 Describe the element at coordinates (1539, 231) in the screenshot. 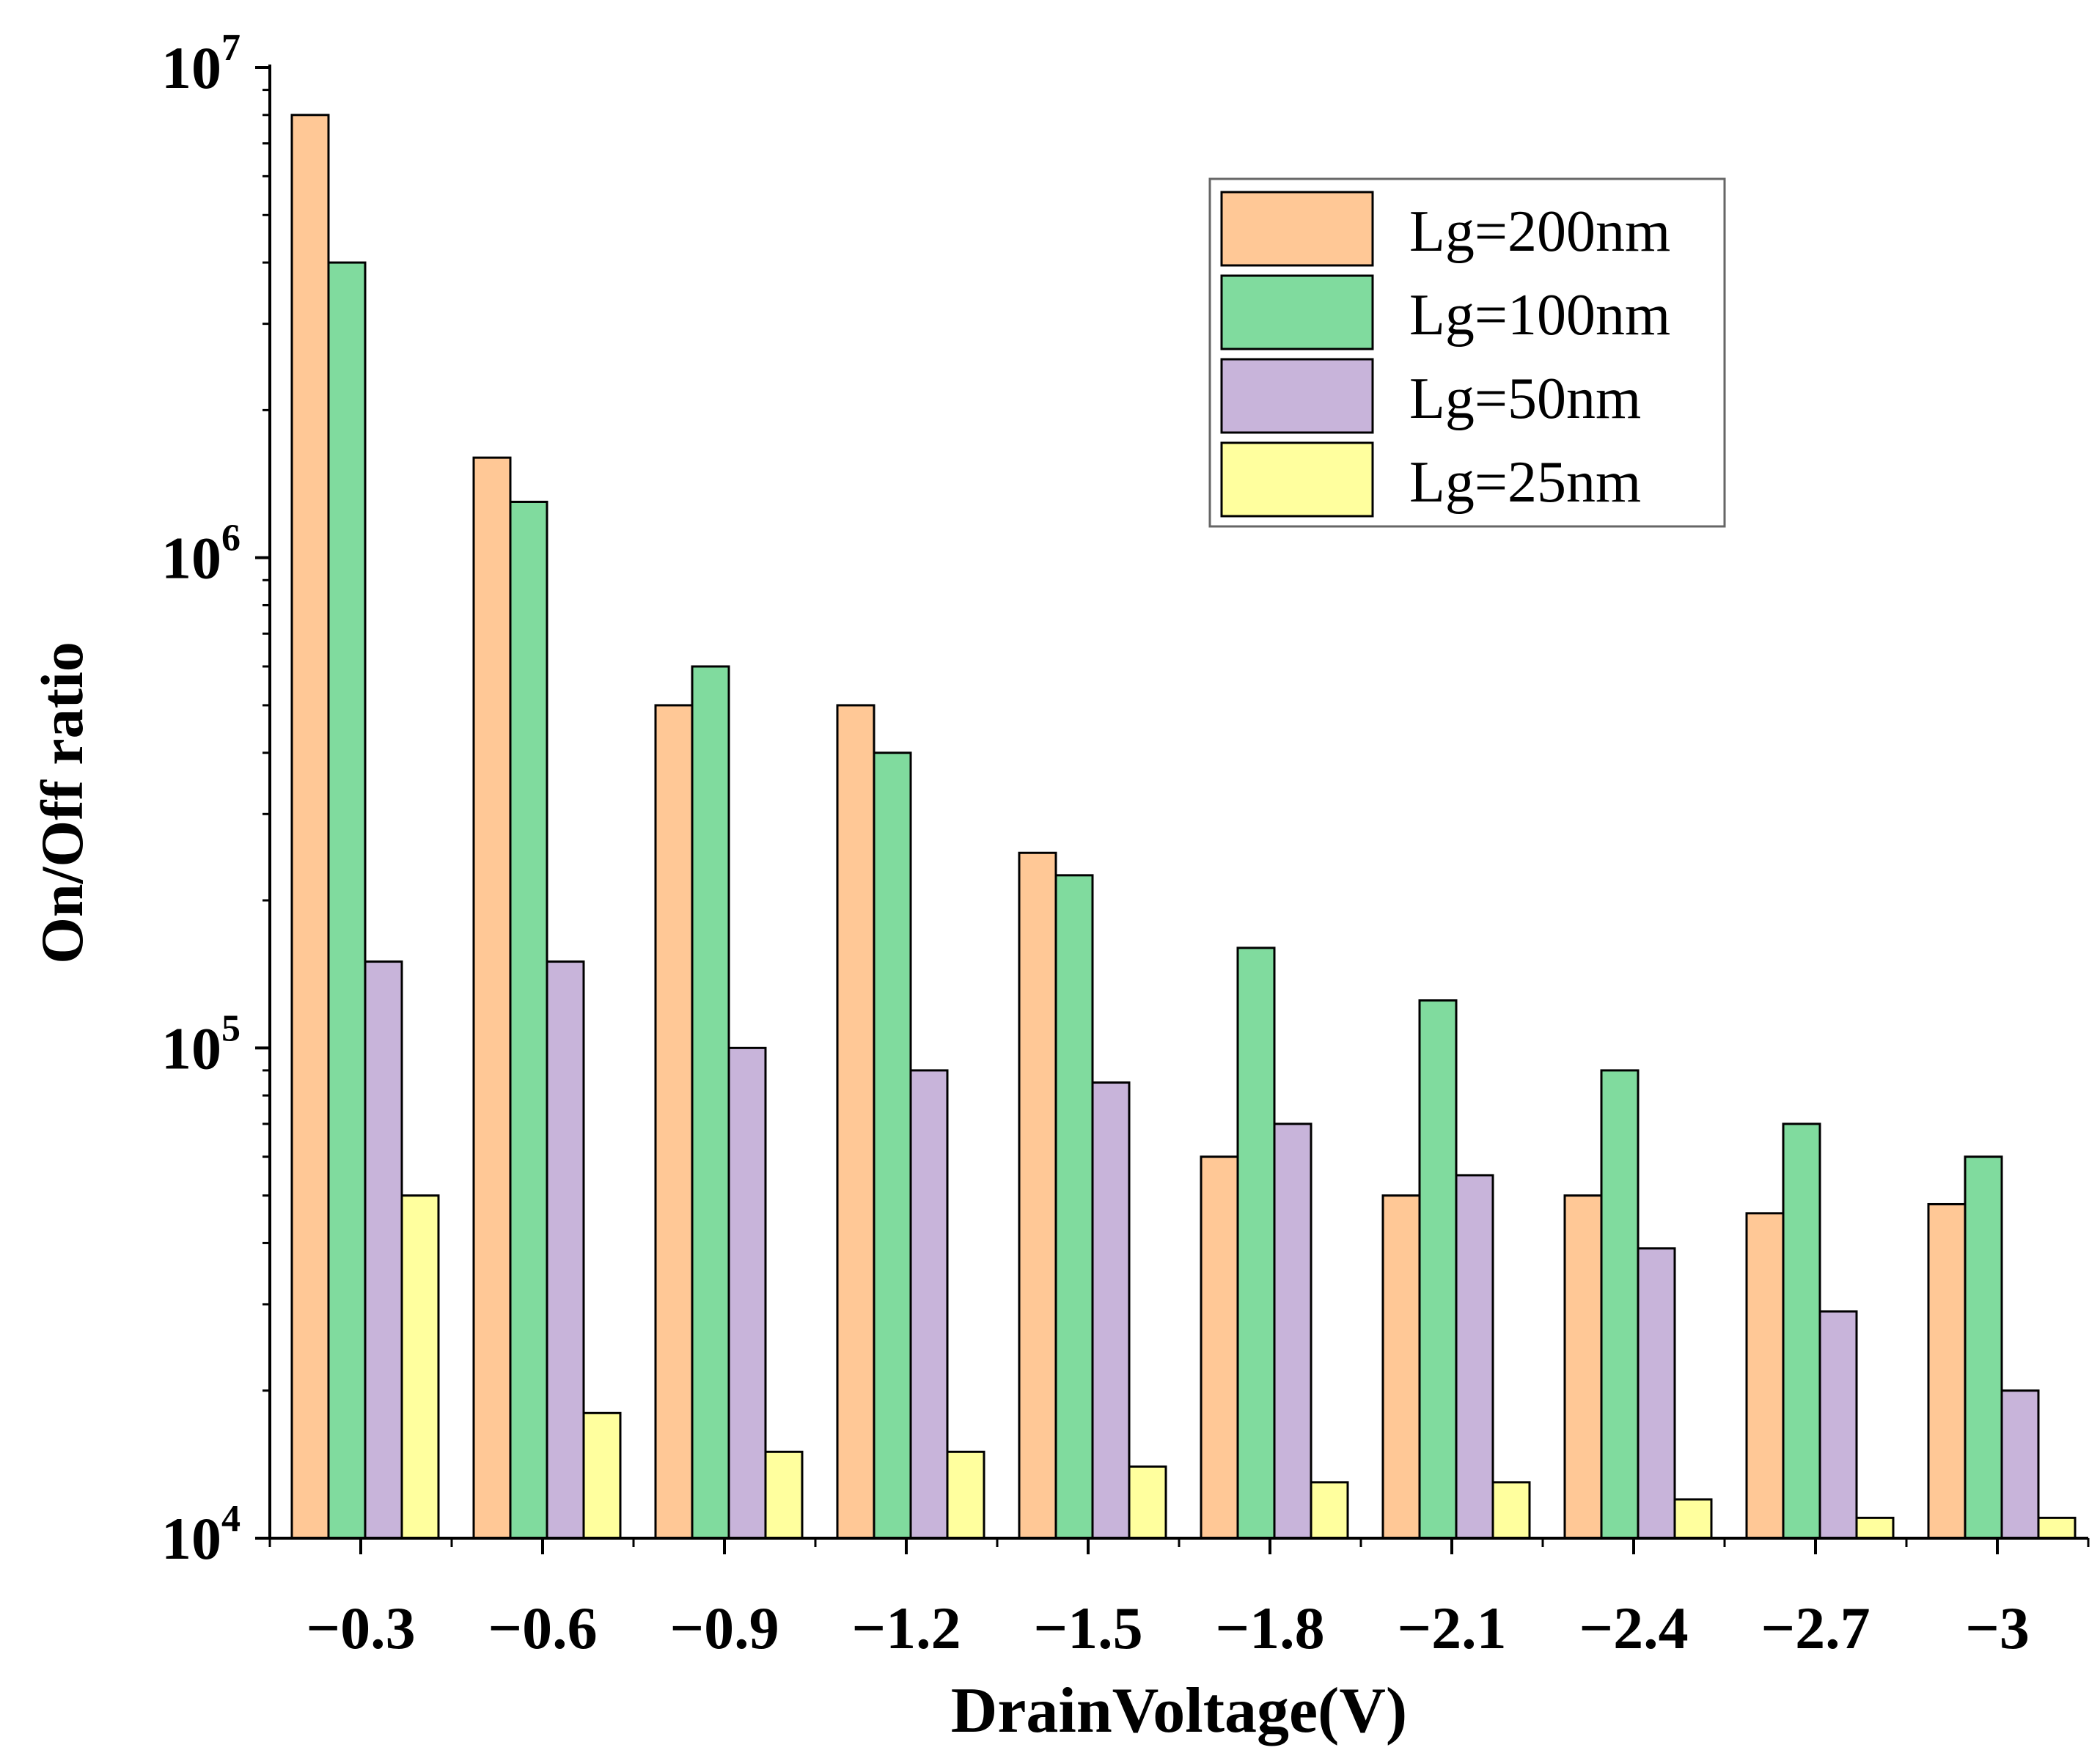

I see `legend-label-1: Lg=200nm` at that location.